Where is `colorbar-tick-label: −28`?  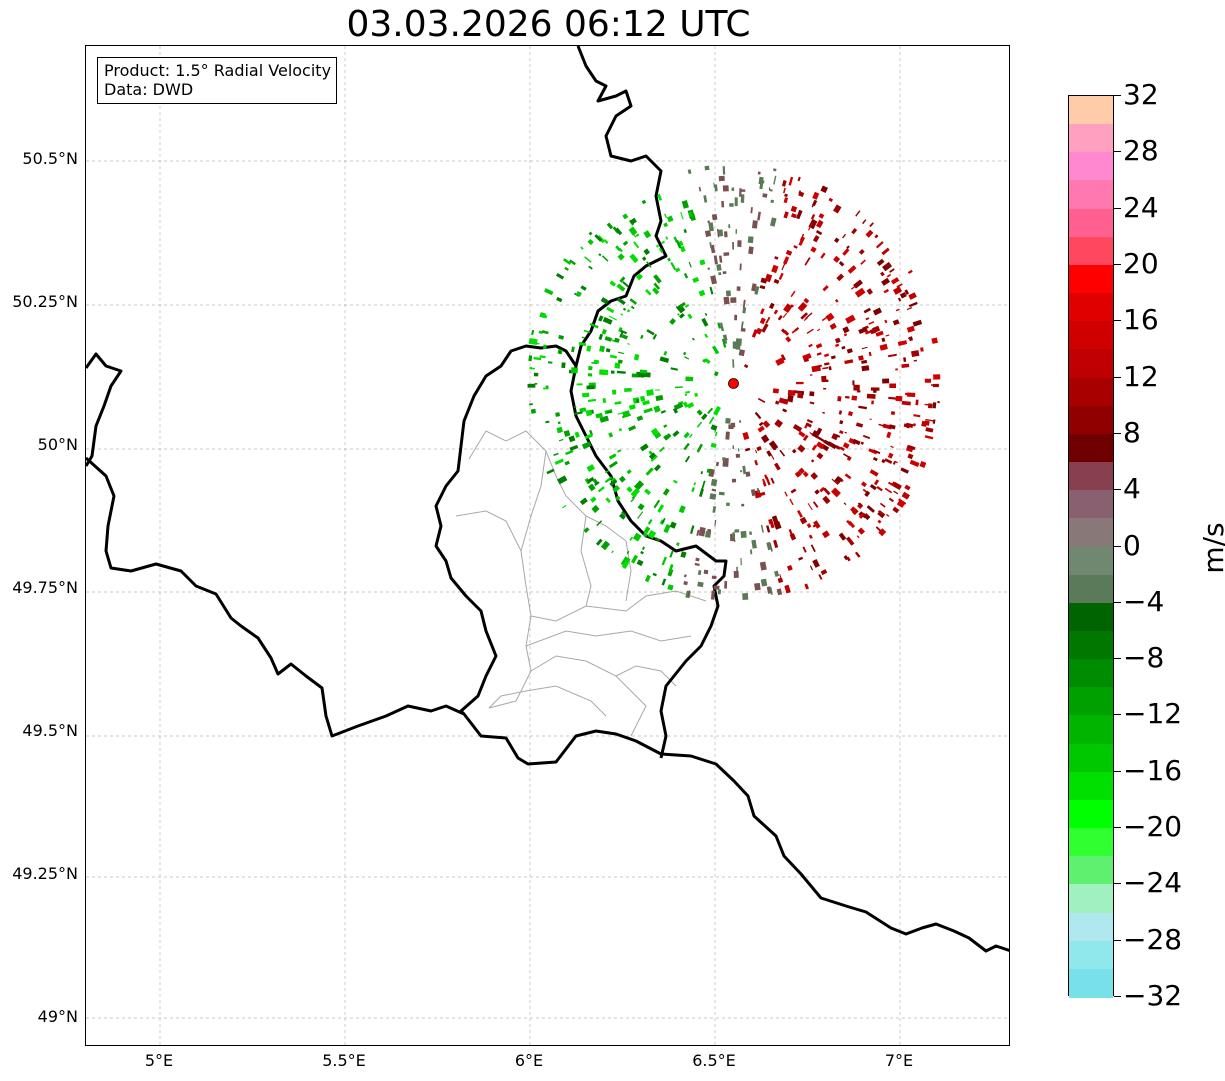
colorbar-tick-label: −28 is located at coordinates (1153, 939).